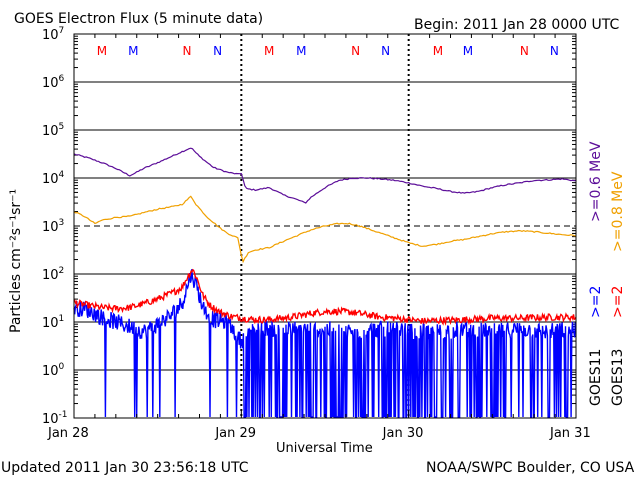 This screenshot has height=480, width=640. I want to click on x-tick-label: Jan 29, so click(236, 433).